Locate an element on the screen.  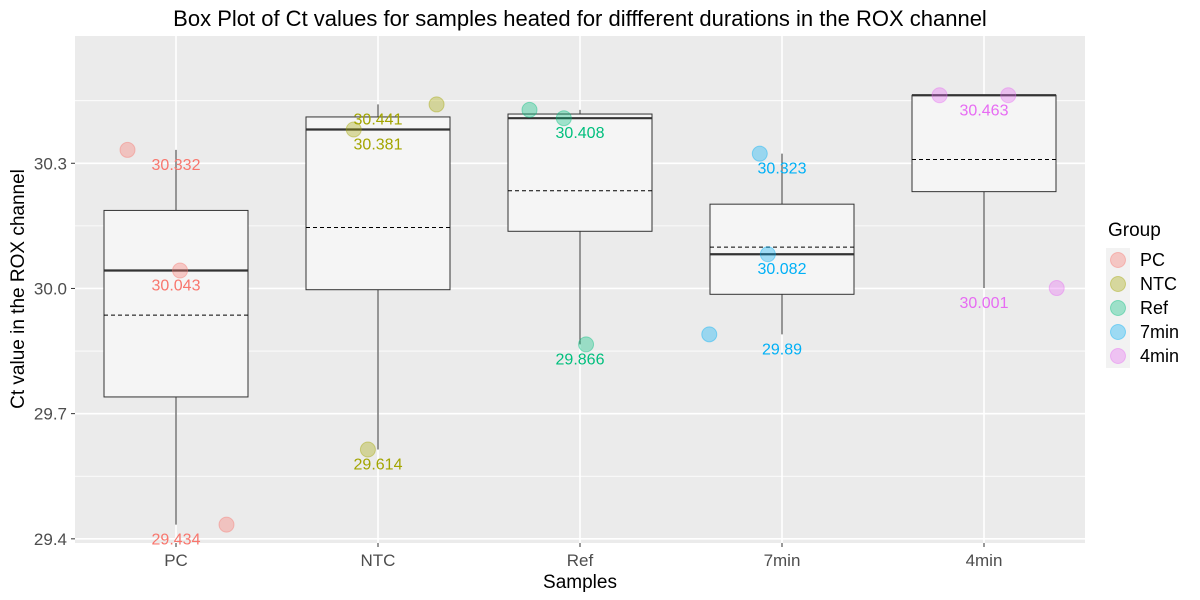
legend: Group PC NTC Ref 7min 4min is located at coordinates (1142, 294).